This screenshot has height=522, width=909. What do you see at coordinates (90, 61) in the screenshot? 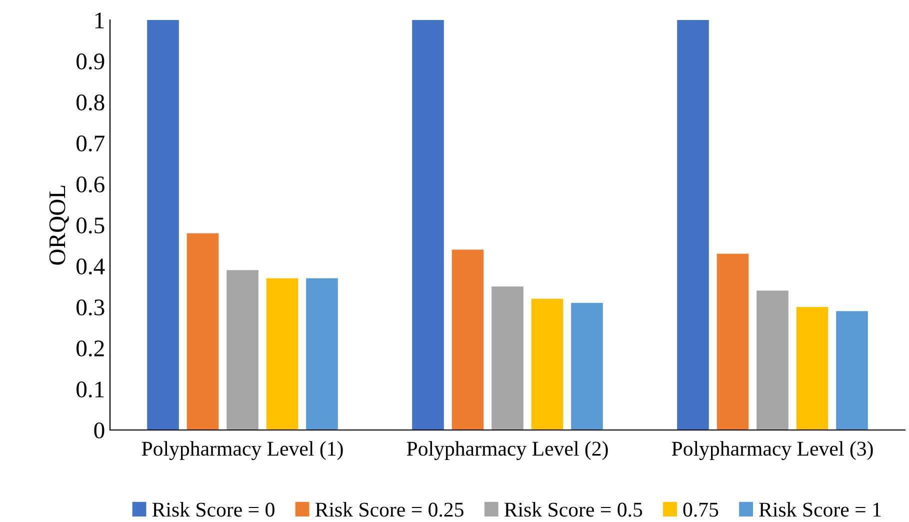
I see `y-tick-label: 0.9` at bounding box center [90, 61].